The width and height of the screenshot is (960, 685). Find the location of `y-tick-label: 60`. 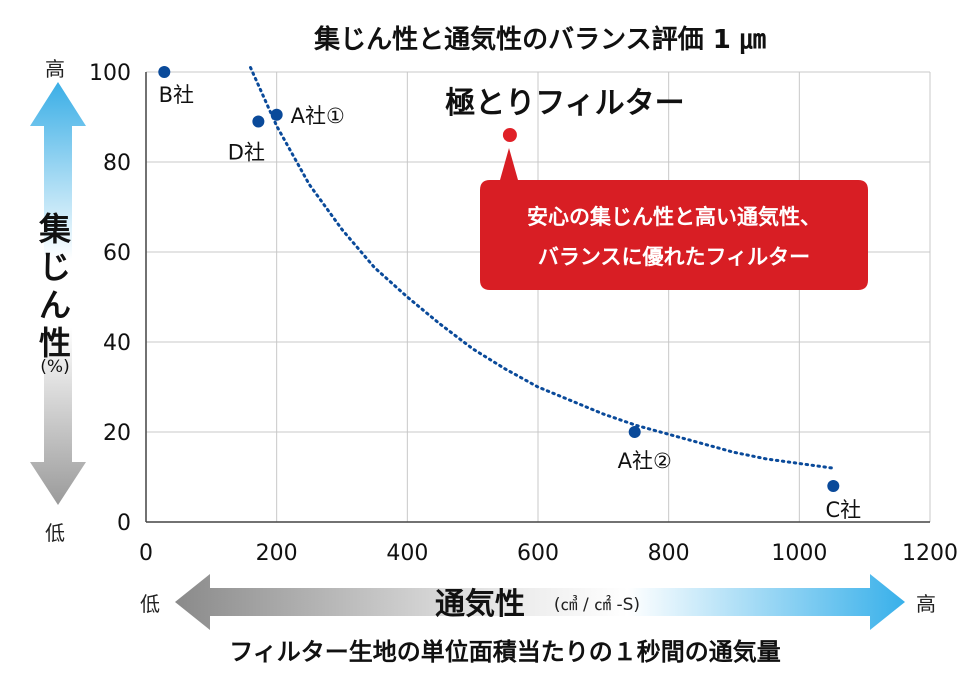

y-tick-label: 60 is located at coordinates (117, 253).